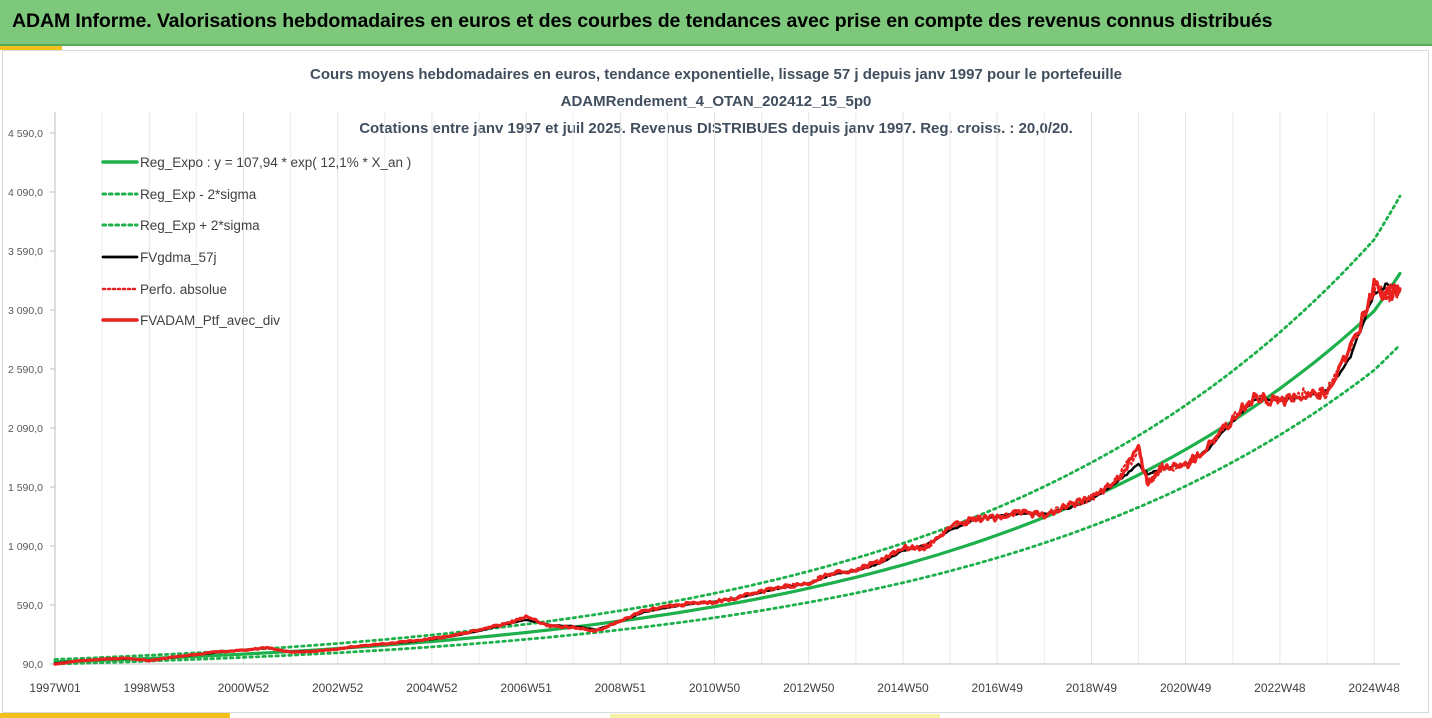 The height and width of the screenshot is (718, 1432). I want to click on legend-label: FVADAM_Ptf_avec_div, so click(210, 320).